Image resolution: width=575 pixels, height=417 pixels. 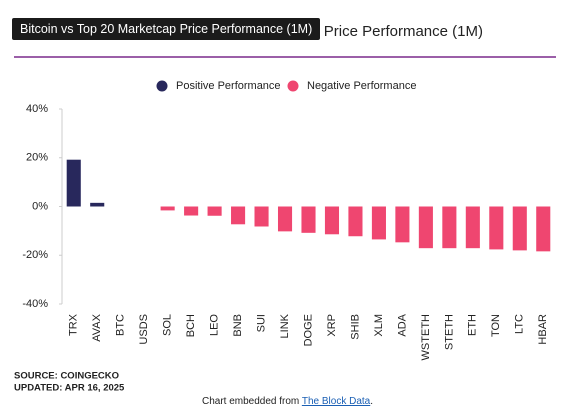 I want to click on y-tick-label: 20%, so click(x=37, y=158).